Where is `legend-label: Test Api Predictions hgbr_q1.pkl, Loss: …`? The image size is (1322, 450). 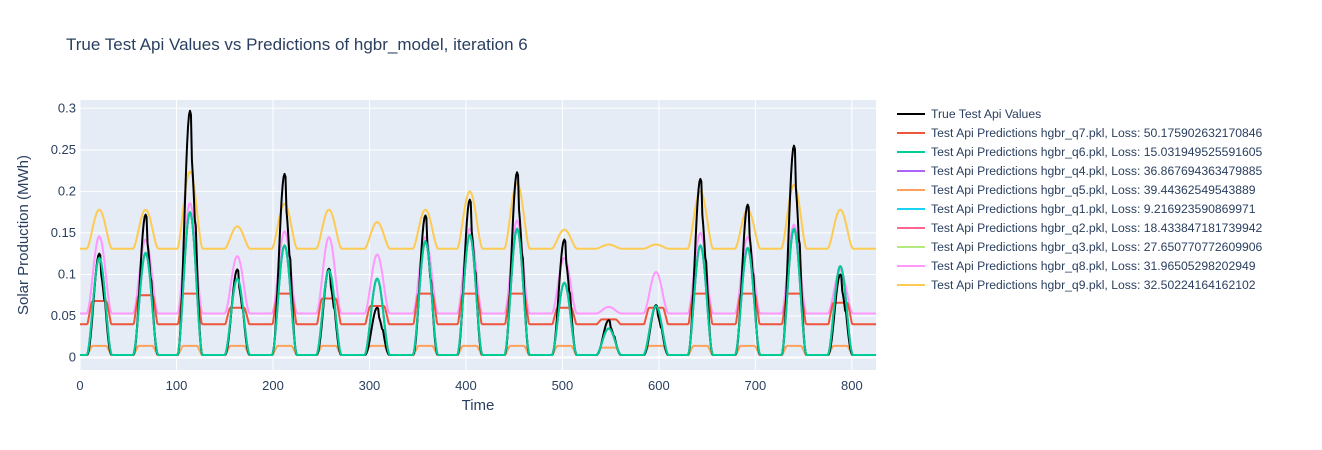
legend-label: Test Api Predictions hgbr_q1.pkl, Loss: … is located at coordinates (1093, 209).